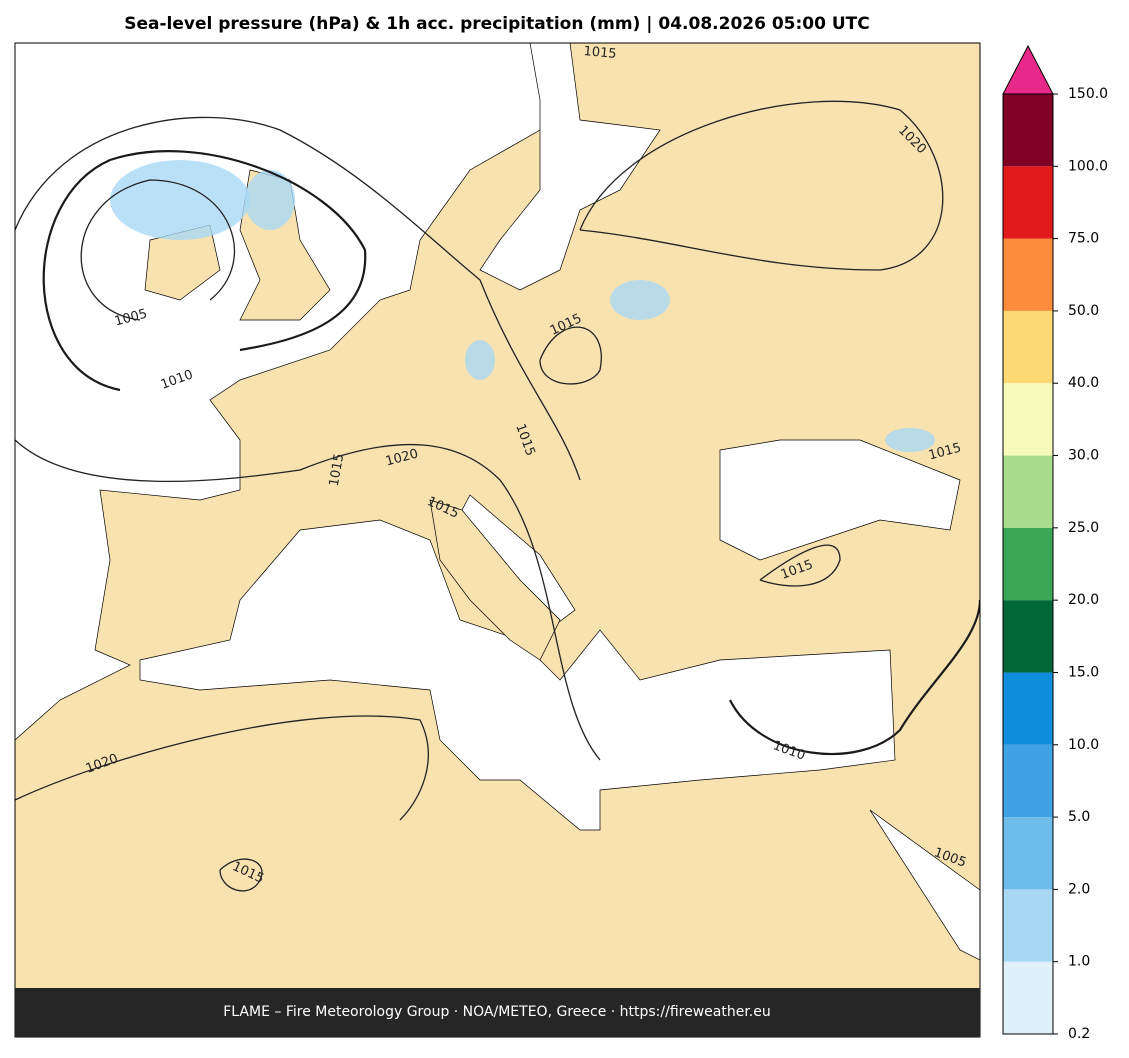  What do you see at coordinates (924, 885) in the screenshot?
I see `red-sea` at bounding box center [924, 885].